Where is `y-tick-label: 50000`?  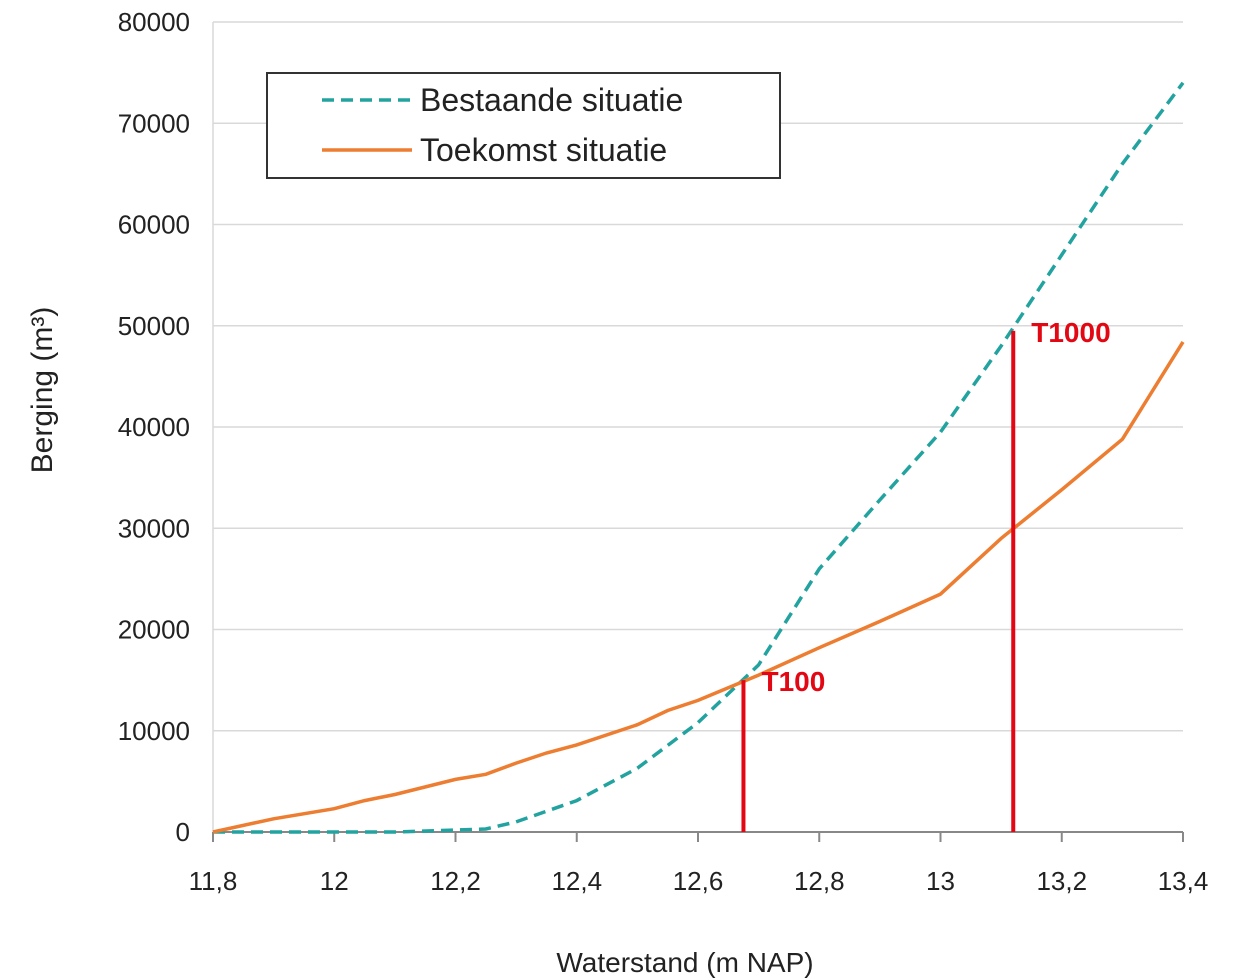
y-tick-label: 50000 is located at coordinates (154, 326).